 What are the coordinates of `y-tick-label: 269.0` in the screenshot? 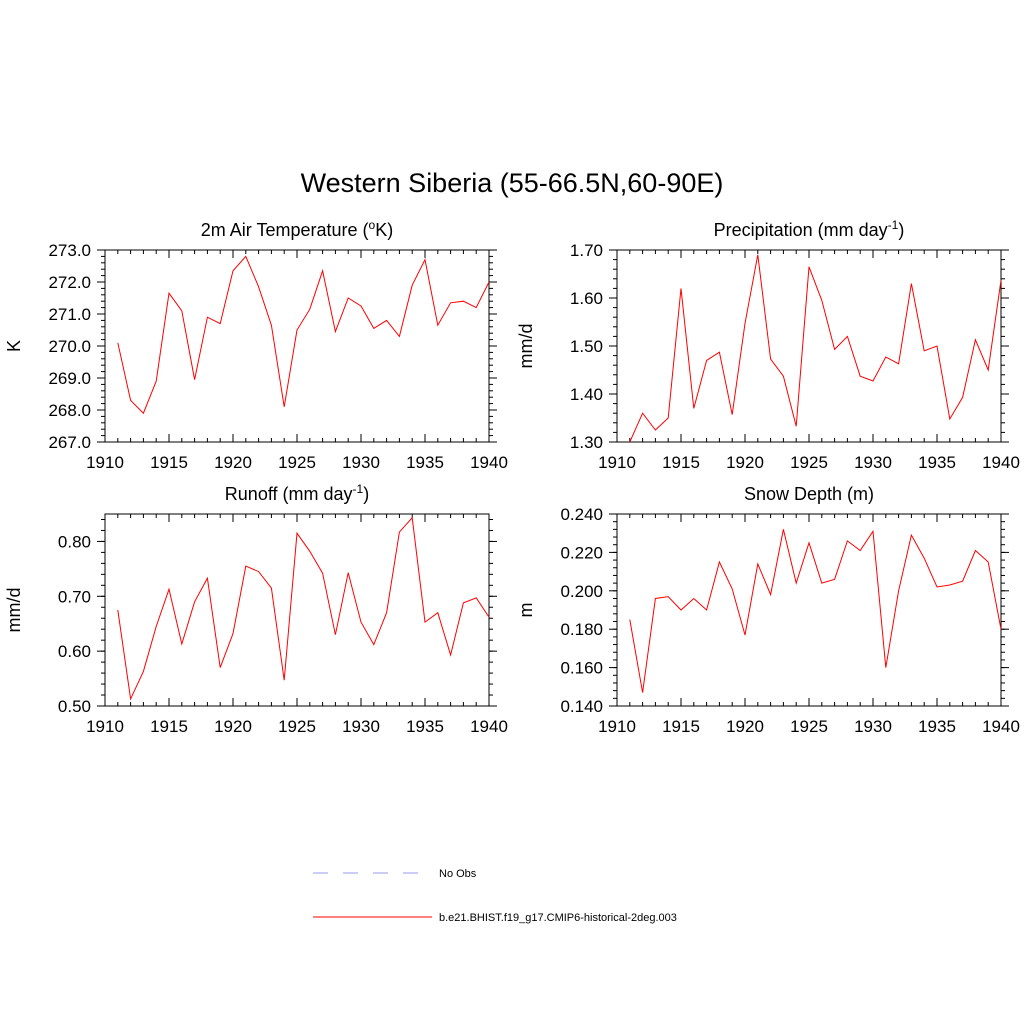 It's located at (69, 378).